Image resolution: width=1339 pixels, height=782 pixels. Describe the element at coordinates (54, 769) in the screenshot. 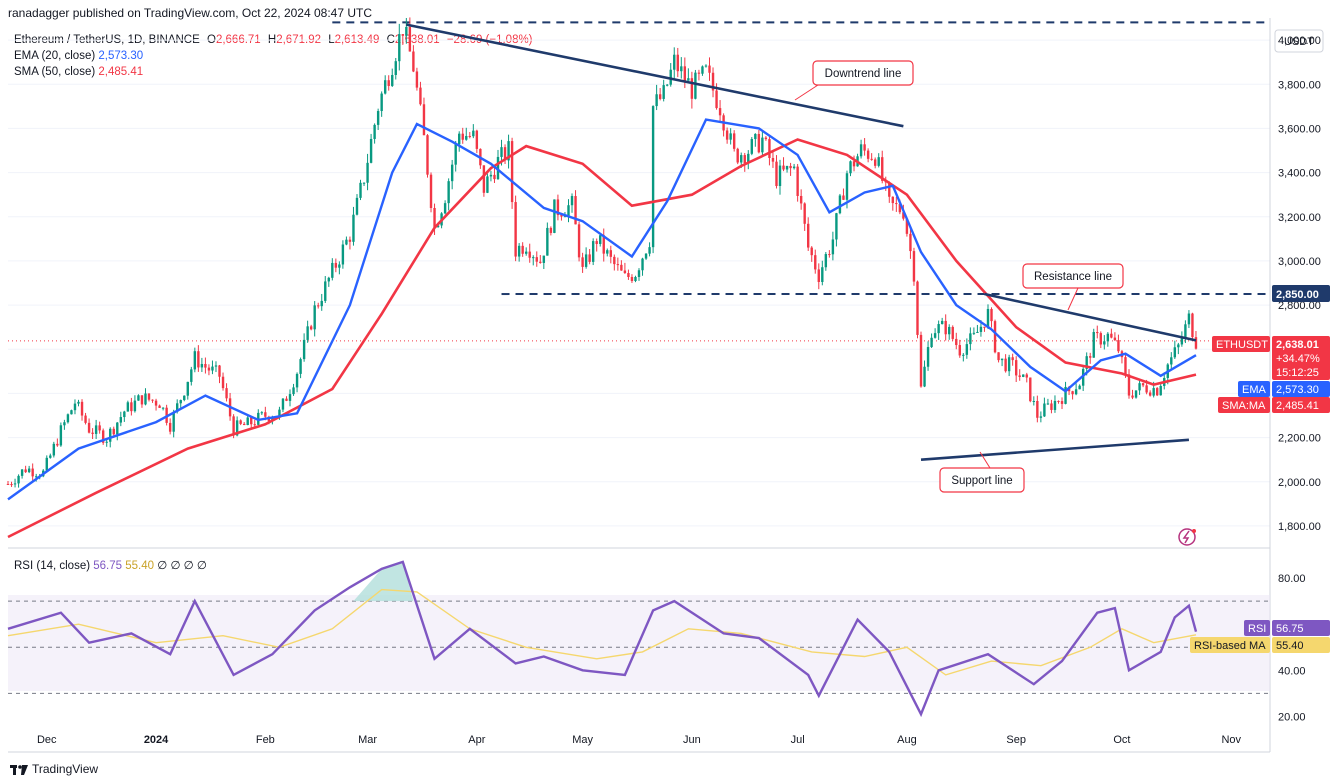

I see `tradingview-brand: TradingView` at that location.